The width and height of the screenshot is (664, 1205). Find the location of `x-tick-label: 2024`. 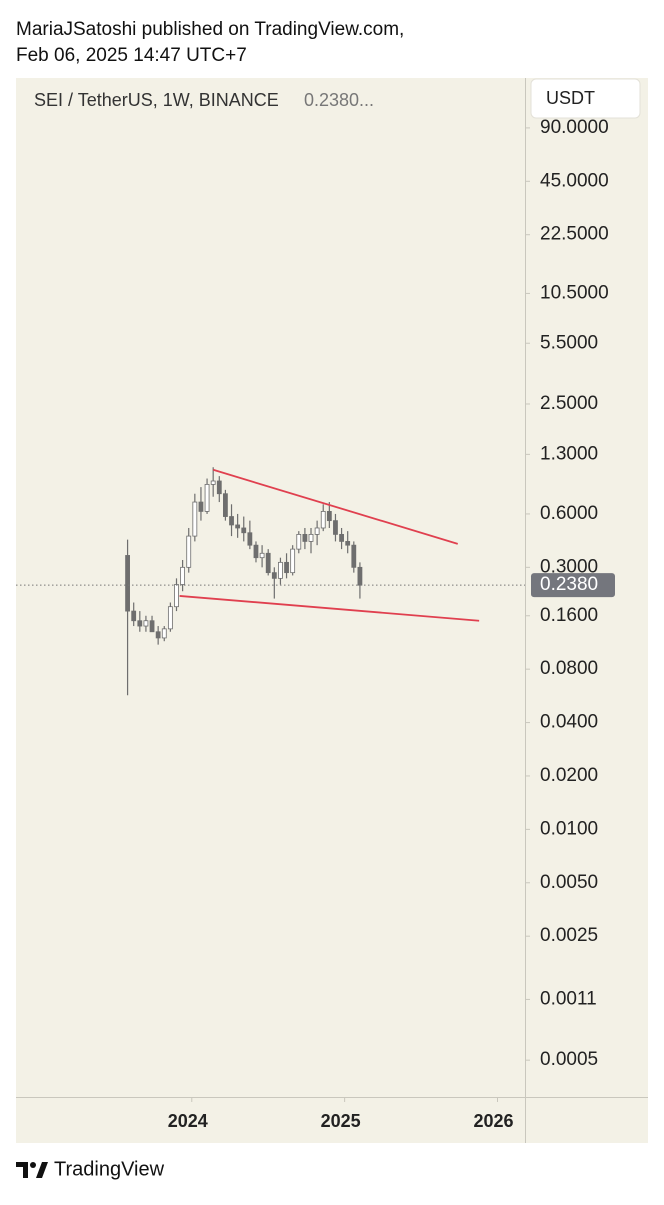

x-tick-label: 2024 is located at coordinates (188, 1121).